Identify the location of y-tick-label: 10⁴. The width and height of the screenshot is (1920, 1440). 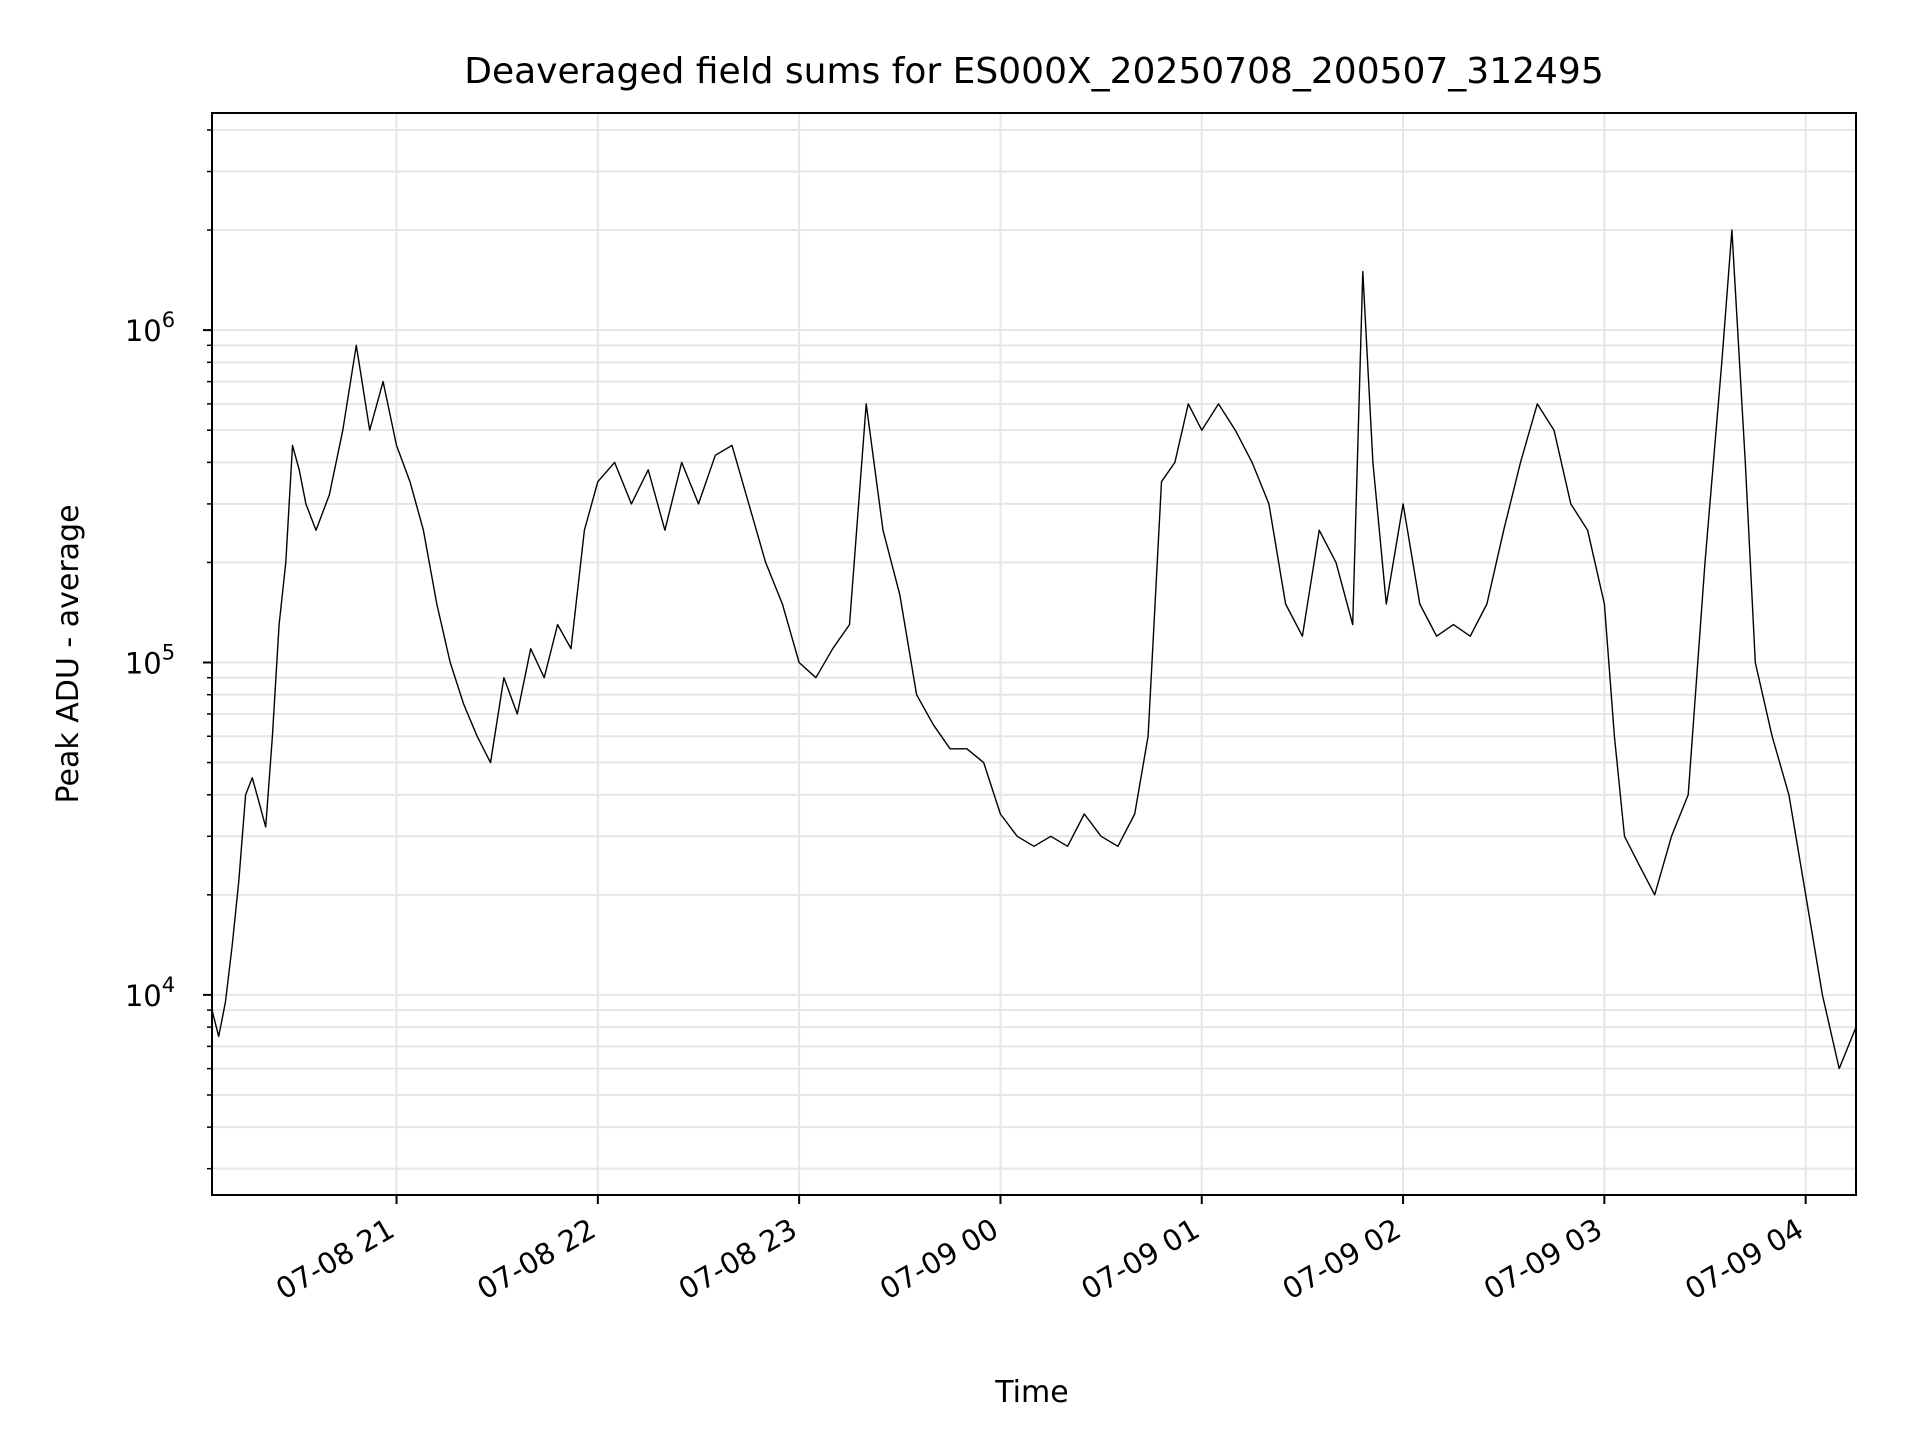
(150, 993).